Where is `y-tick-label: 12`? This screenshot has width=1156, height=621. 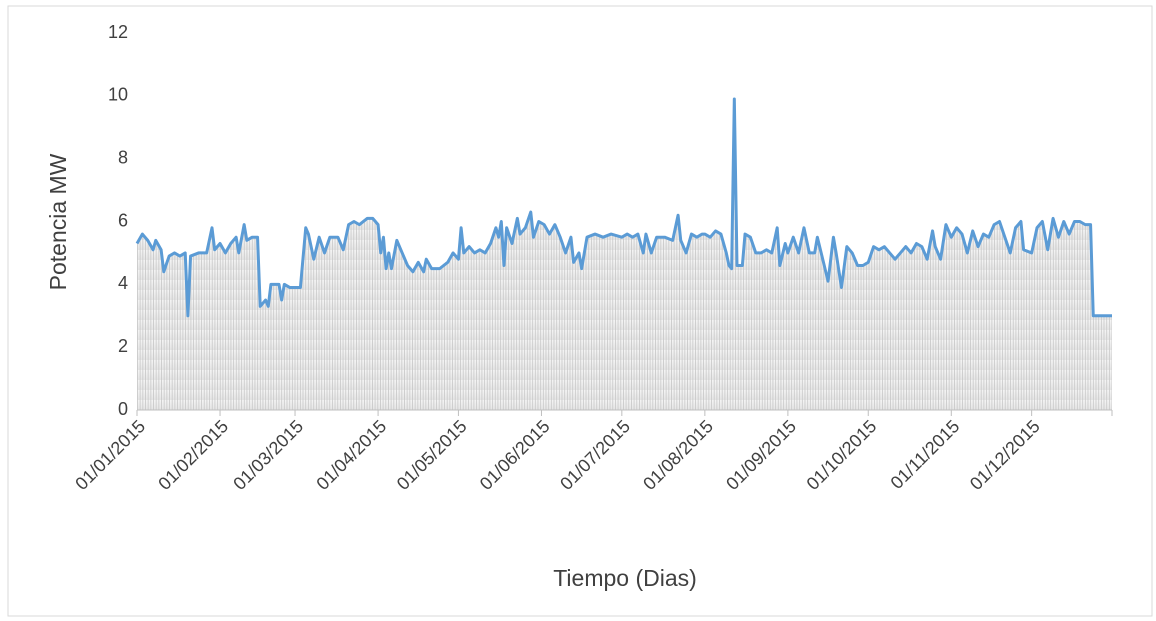
y-tick-label: 12 is located at coordinates (118, 32).